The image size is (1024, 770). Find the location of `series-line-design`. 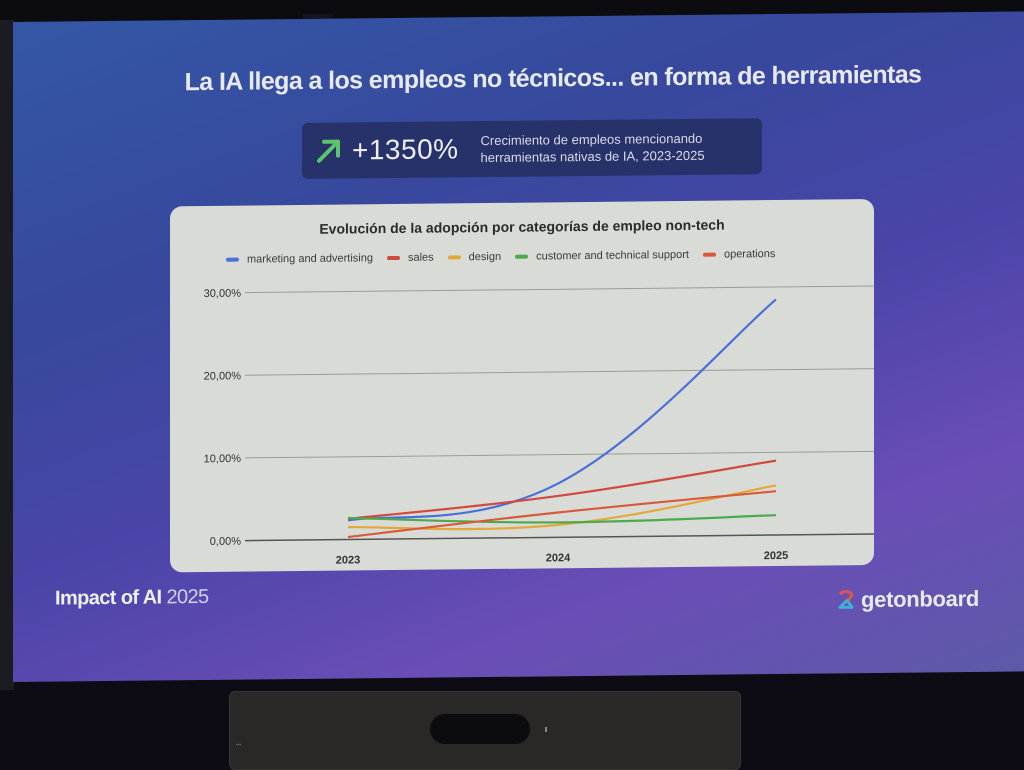

series-line-design is located at coordinates (562, 507).